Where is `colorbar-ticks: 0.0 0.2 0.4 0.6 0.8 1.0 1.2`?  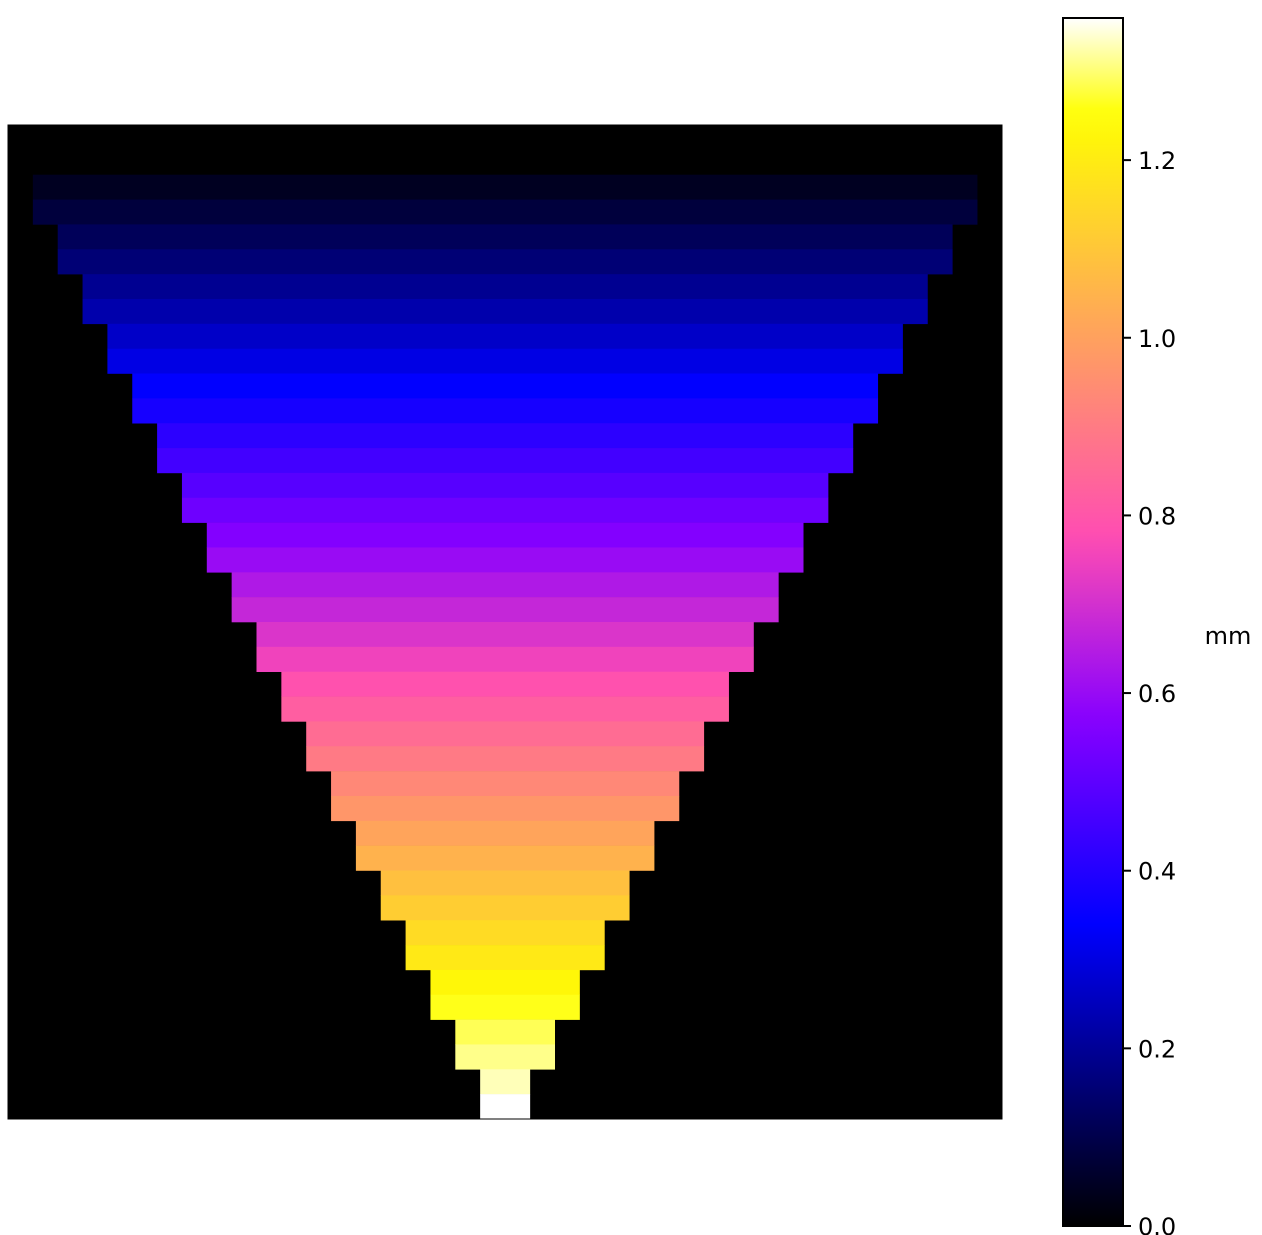 colorbar-ticks: 0.0 0.2 0.4 0.6 0.8 1.0 1.2 is located at coordinates (1149, 691).